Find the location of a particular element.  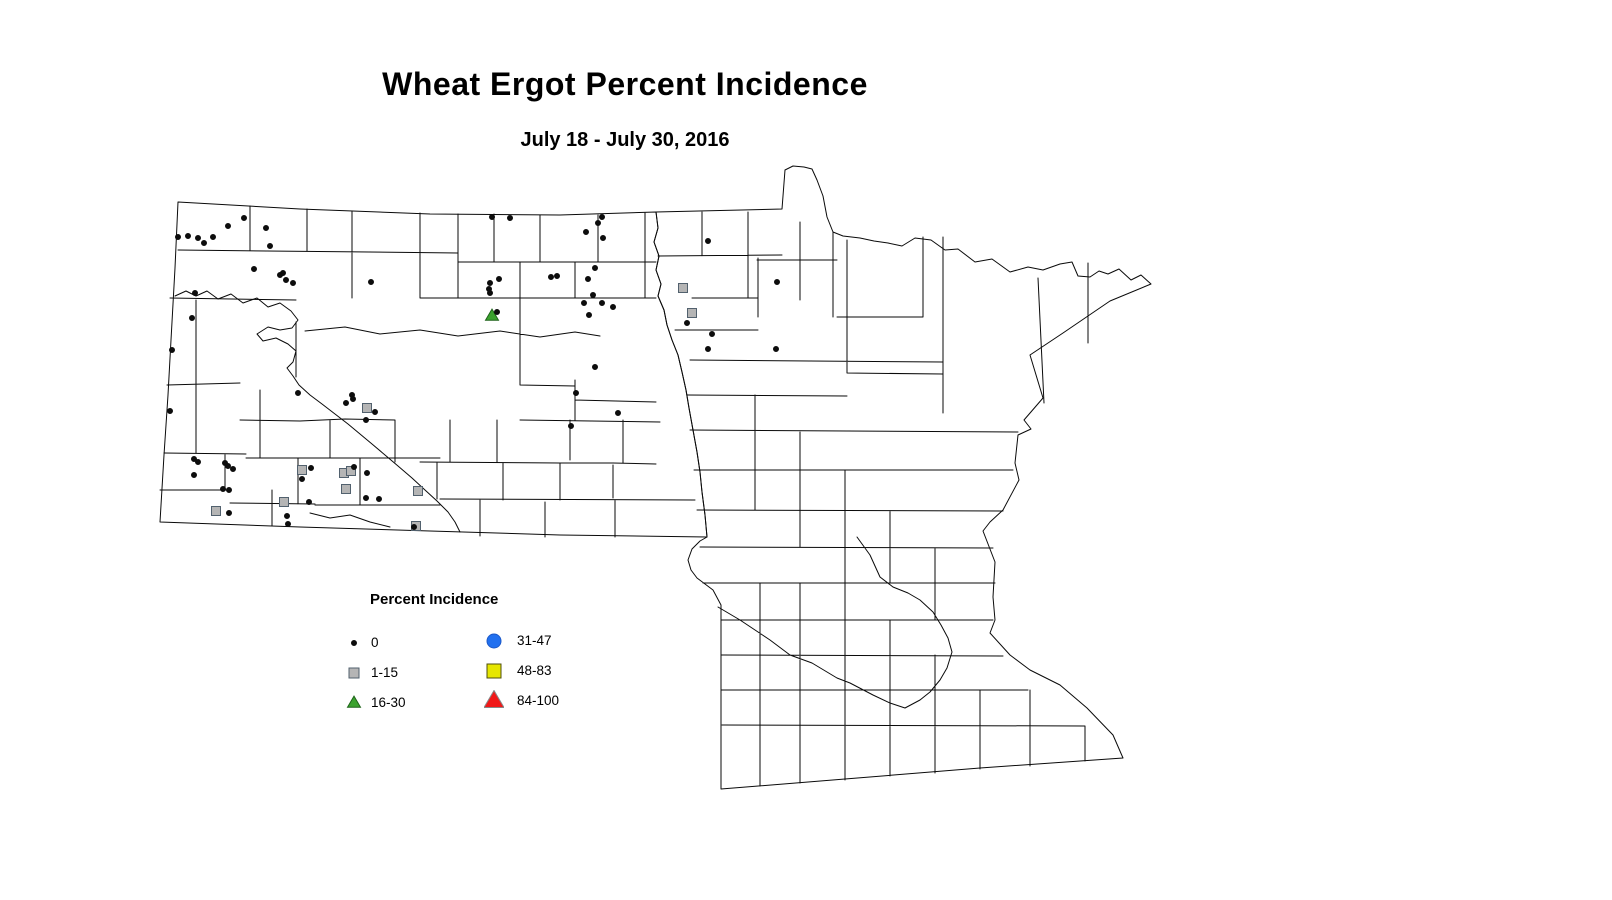

legend-item-label: 0 is located at coordinates (375, 643).